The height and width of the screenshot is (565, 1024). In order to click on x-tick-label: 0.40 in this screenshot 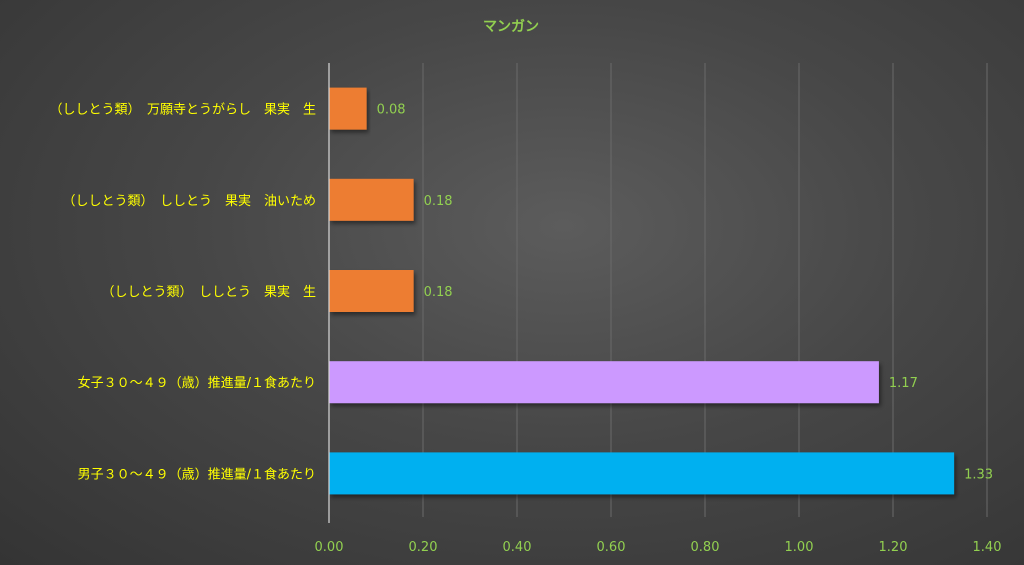, I will do `click(517, 547)`.